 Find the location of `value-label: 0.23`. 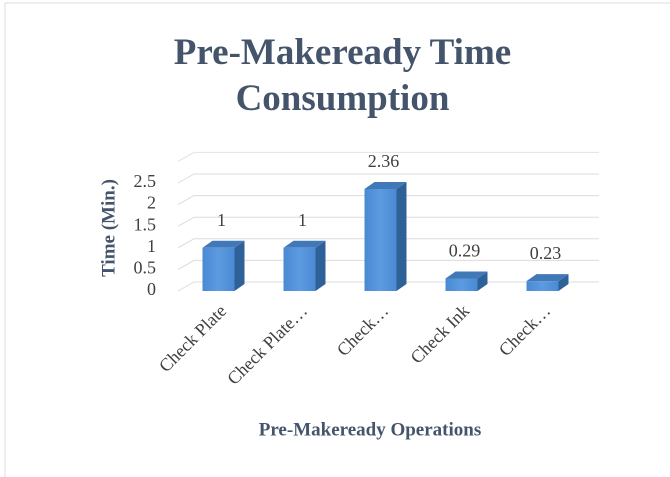

value-label: 0.23 is located at coordinates (546, 253).